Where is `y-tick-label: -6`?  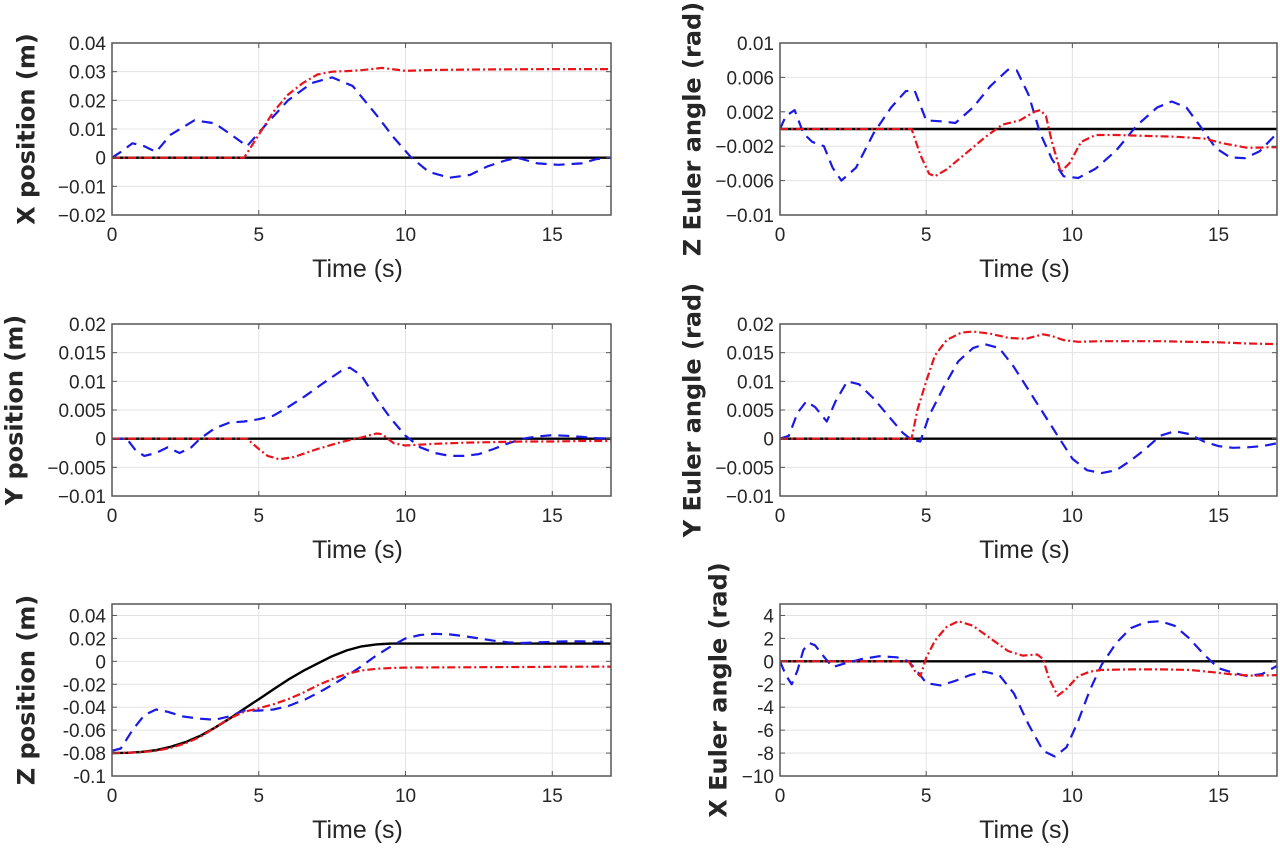 y-tick-label: -6 is located at coordinates (765, 731).